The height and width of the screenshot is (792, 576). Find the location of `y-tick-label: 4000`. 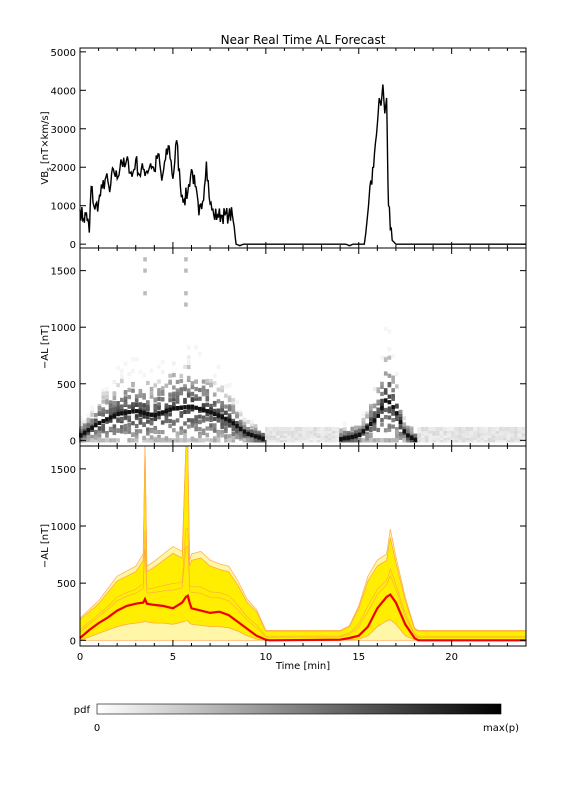

y-tick-label: 4000 is located at coordinates (63, 91).